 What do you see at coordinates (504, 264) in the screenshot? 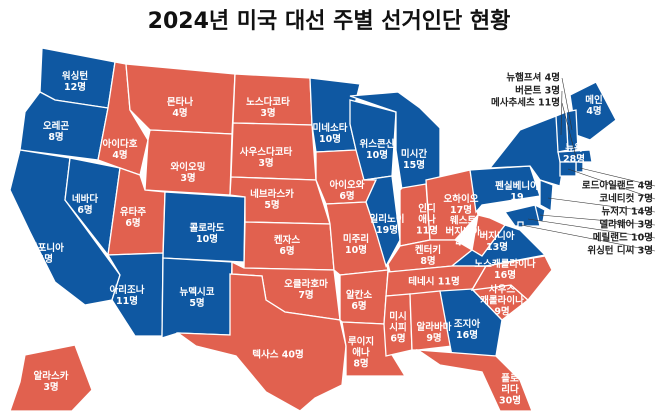
I see `state-label: 노스캐롤라이나` at bounding box center [504, 264].